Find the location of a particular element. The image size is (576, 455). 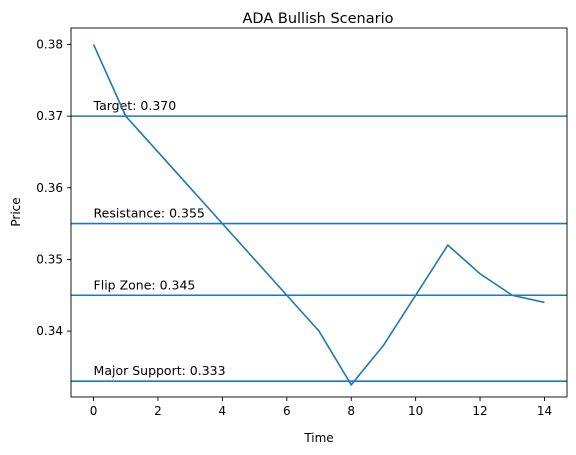

level-label-1: Resistance: 0.355 is located at coordinates (149, 213).